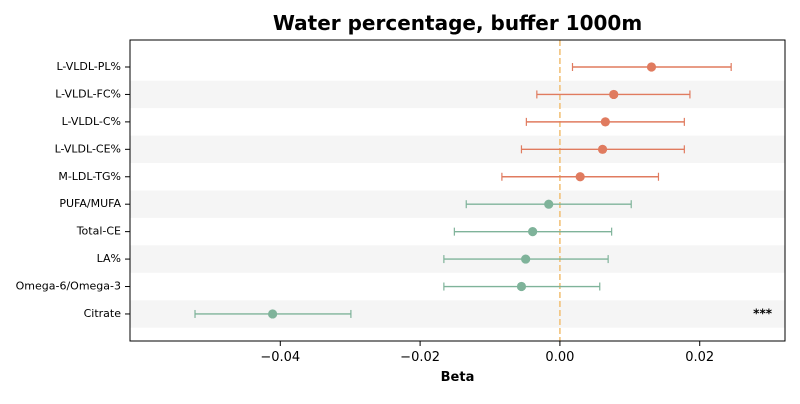 Image resolution: width=800 pixels, height=404 pixels. Describe the element at coordinates (559, 357) in the screenshot. I see `x-tick-label: 0.00` at that location.